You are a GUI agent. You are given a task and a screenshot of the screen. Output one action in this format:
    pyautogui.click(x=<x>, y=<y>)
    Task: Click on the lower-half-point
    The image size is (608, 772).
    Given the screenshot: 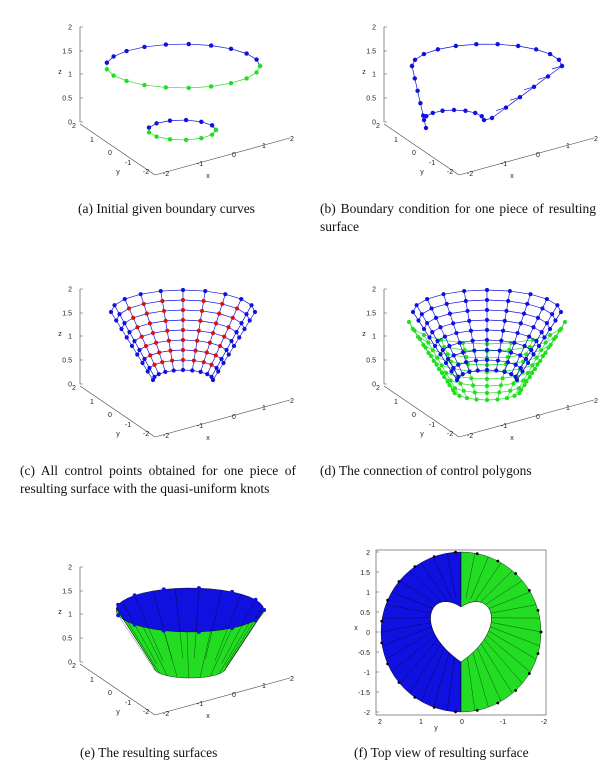 What is the action you would take?
    pyautogui.click(x=475, y=113)
    